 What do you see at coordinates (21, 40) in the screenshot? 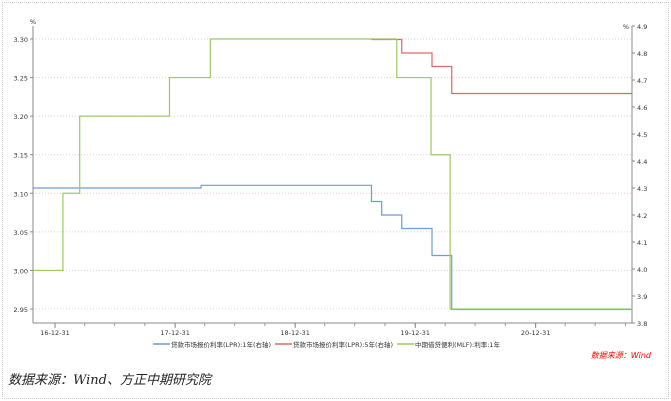
I see `left-tick-label: 3.30` at bounding box center [21, 40].